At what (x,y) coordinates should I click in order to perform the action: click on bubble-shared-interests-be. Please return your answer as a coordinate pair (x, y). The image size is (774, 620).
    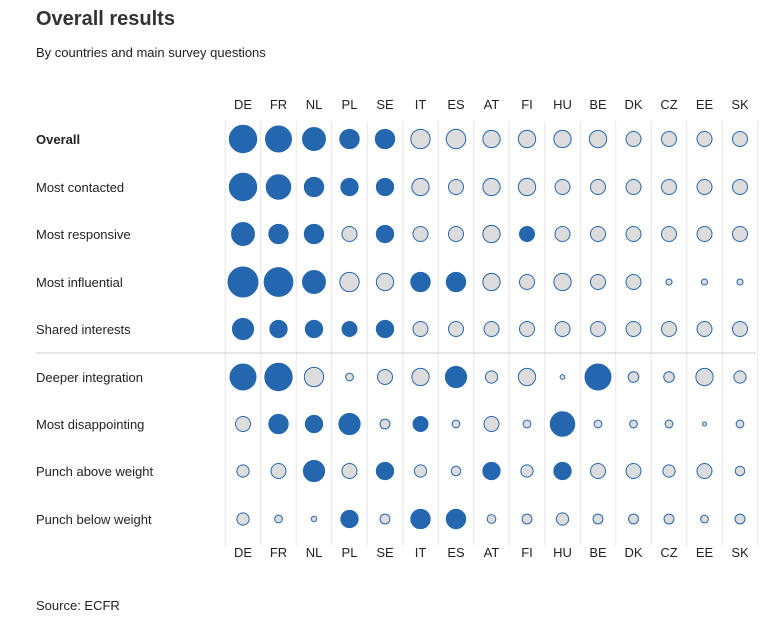
    Looking at the image, I should click on (598, 329).